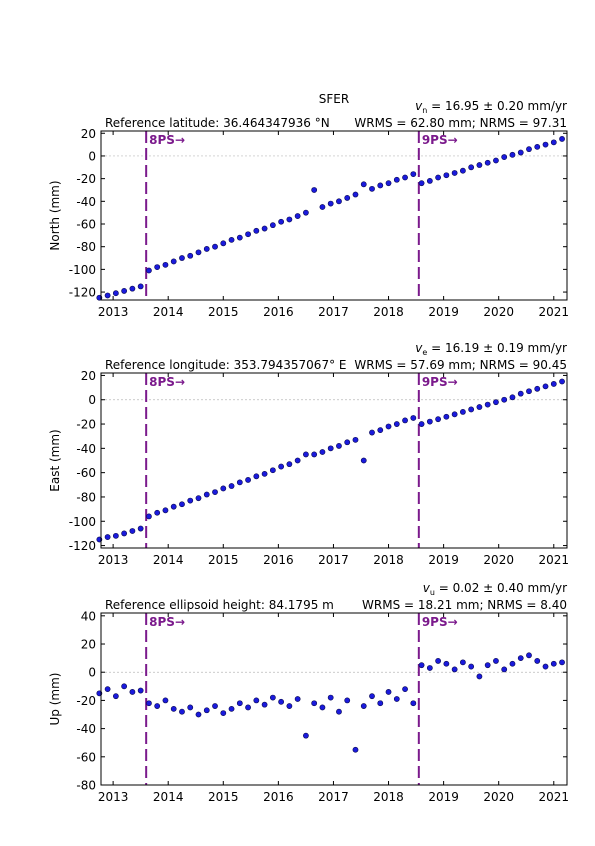 The width and height of the screenshot is (595, 846). Describe the element at coordinates (168, 312) in the screenshot. I see `x-tick-label: 2014` at that location.